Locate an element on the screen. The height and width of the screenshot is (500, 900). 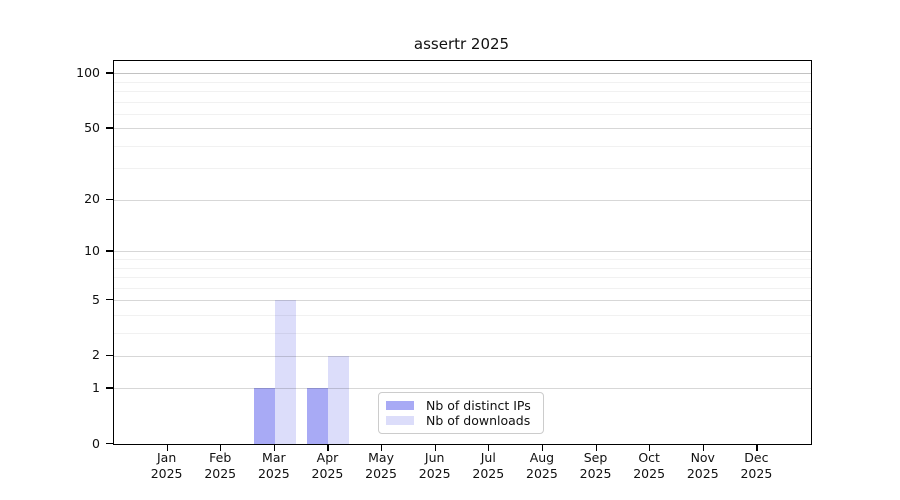
x-tick-label-mar: Mar 2025 is located at coordinates (273, 465).